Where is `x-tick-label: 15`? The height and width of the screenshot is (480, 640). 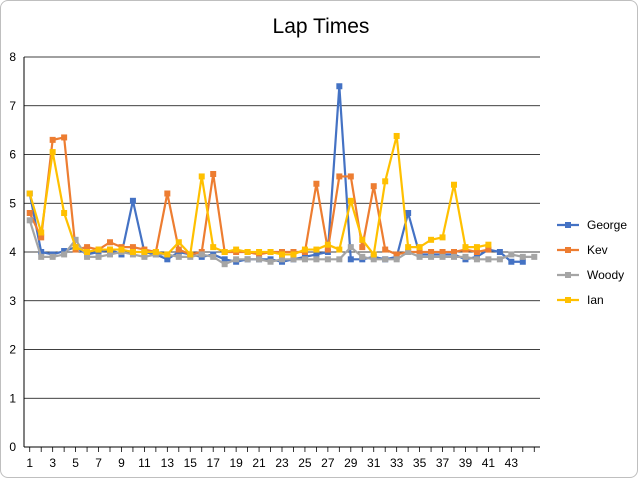
x-tick-label: 15 is located at coordinates (191, 463).